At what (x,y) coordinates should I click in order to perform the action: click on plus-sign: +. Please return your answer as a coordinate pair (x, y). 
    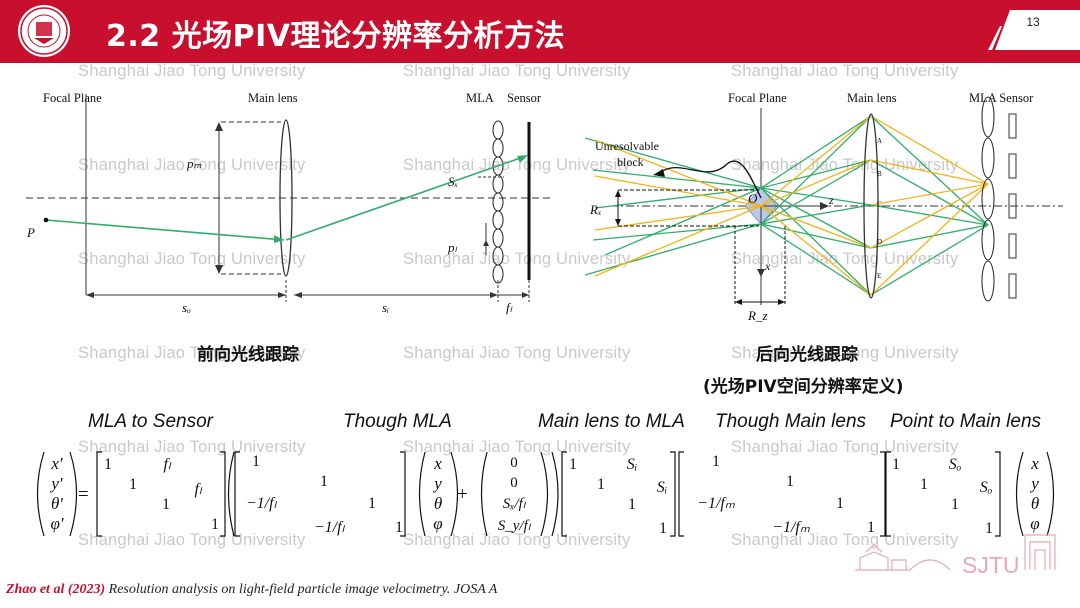
    Looking at the image, I should click on (462, 494).